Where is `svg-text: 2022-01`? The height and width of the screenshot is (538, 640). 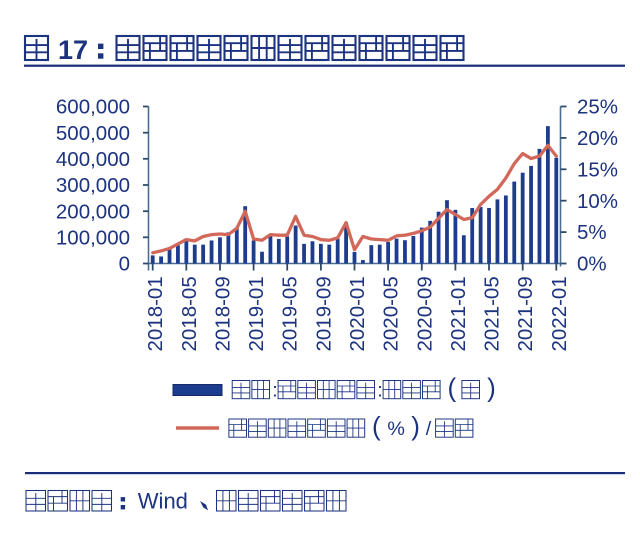
svg-text: 2022-01 is located at coordinates (559, 313).